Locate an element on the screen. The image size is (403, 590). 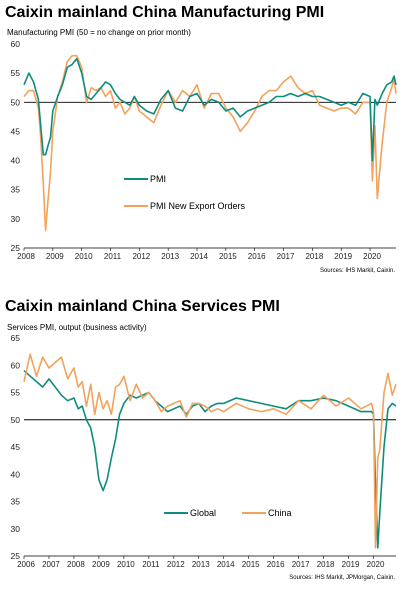
services-y-tick-label: 30 is located at coordinates (16, 529).